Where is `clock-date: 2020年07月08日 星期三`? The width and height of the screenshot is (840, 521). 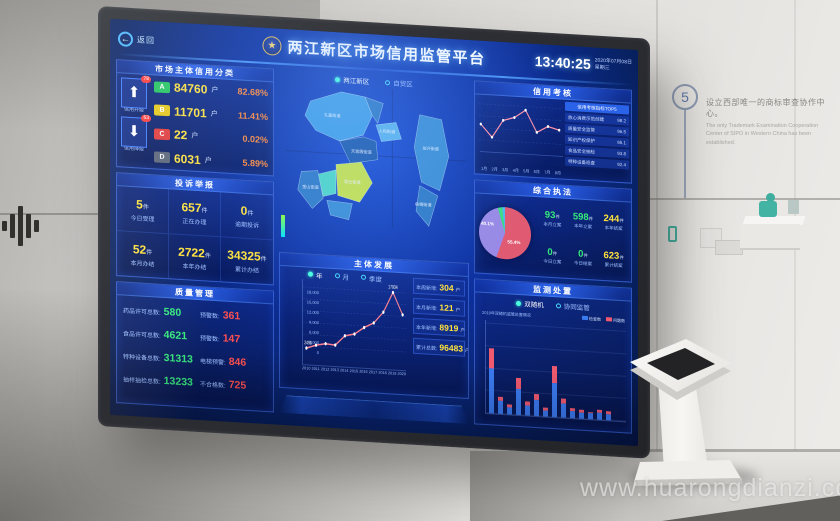 clock-date: 2020年07月08日 星期三 is located at coordinates (613, 64).